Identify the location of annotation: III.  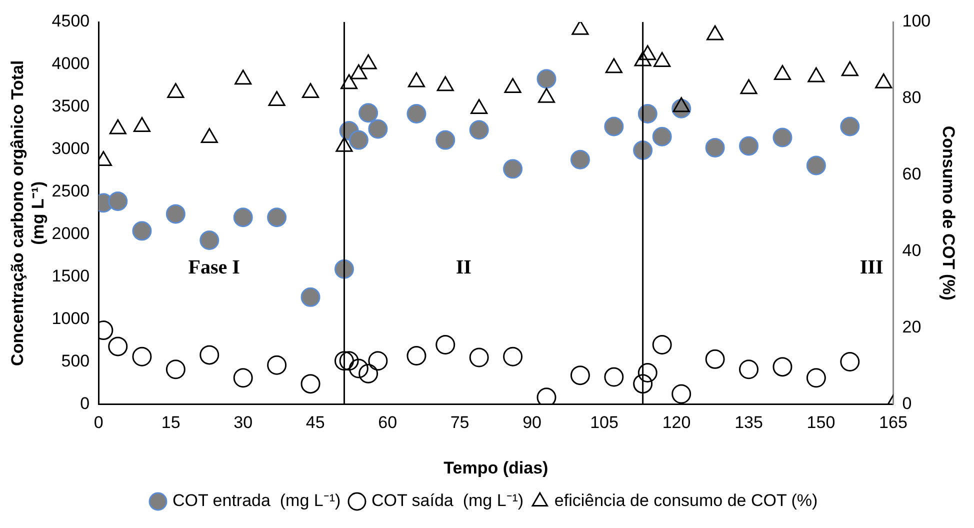
(872, 267).